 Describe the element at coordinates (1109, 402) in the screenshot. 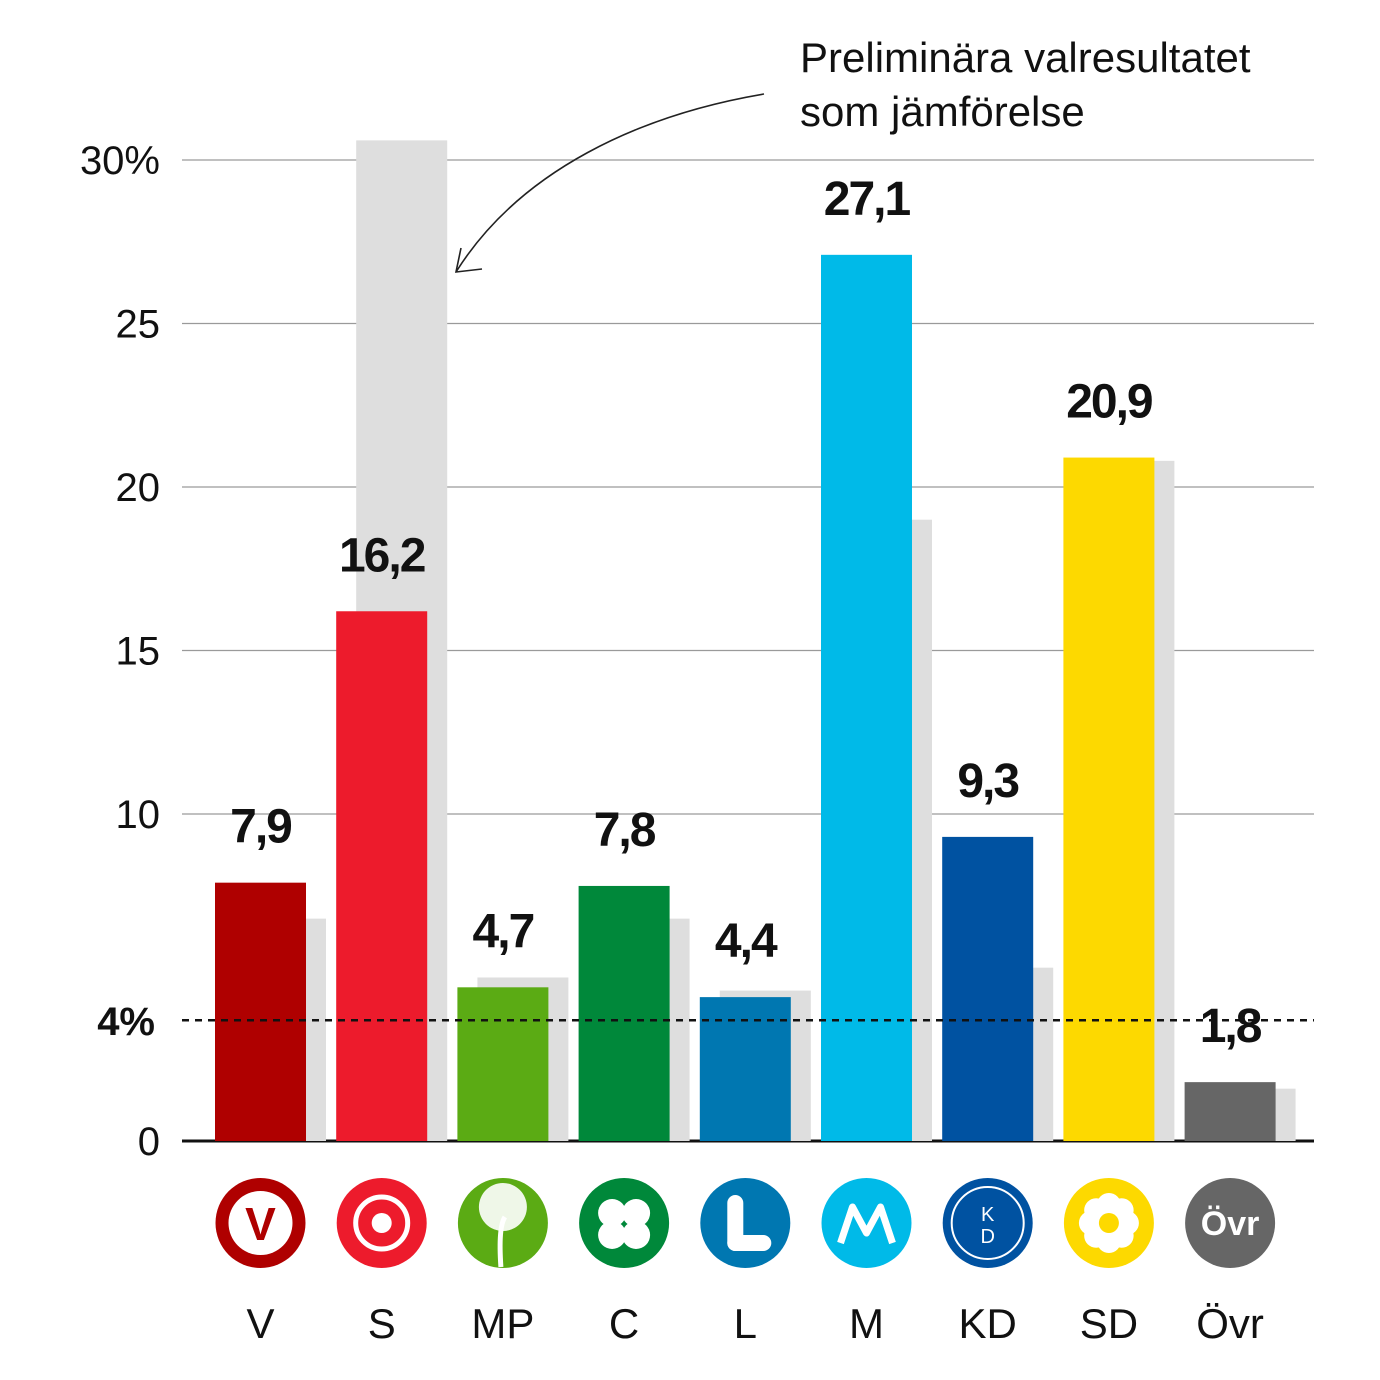

I see `value-label: 20,9` at that location.